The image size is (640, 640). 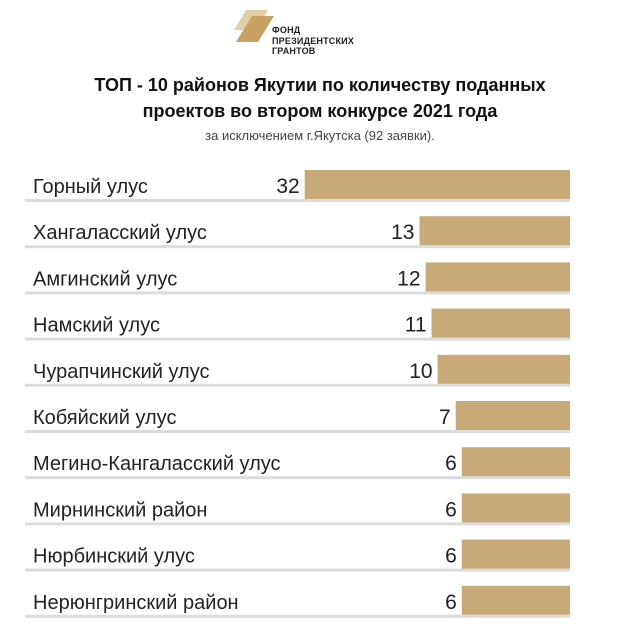 What do you see at coordinates (136, 603) in the screenshot?
I see `category-label: Нерюнгринский район` at bounding box center [136, 603].